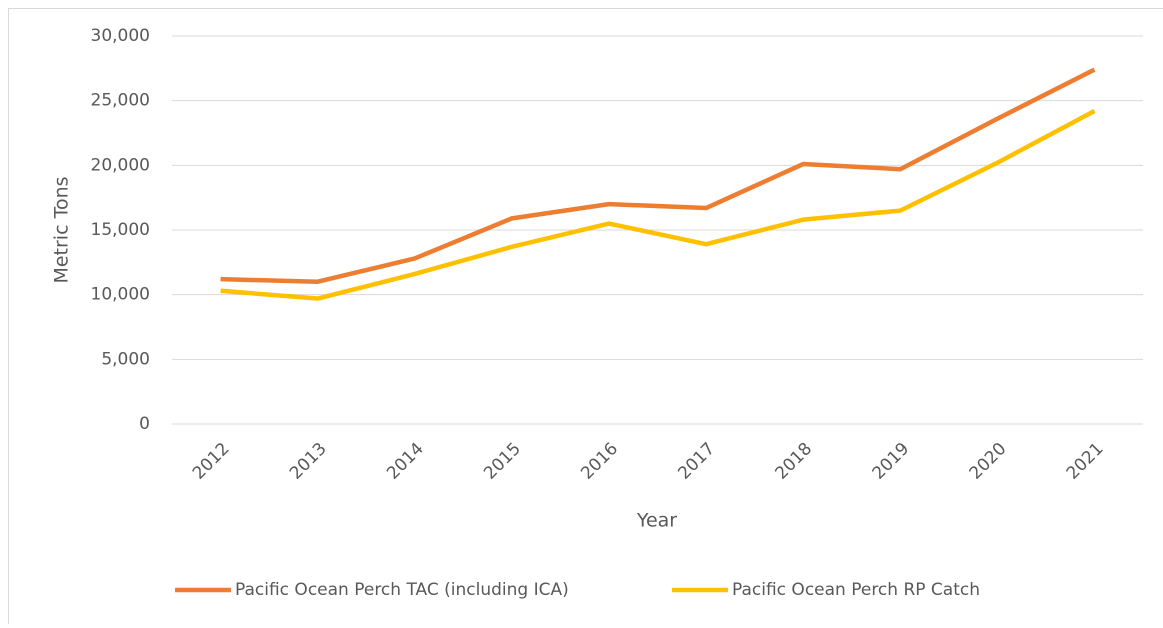  Describe the element at coordinates (1085, 461) in the screenshot. I see `x-tick-label: 2021` at that location.